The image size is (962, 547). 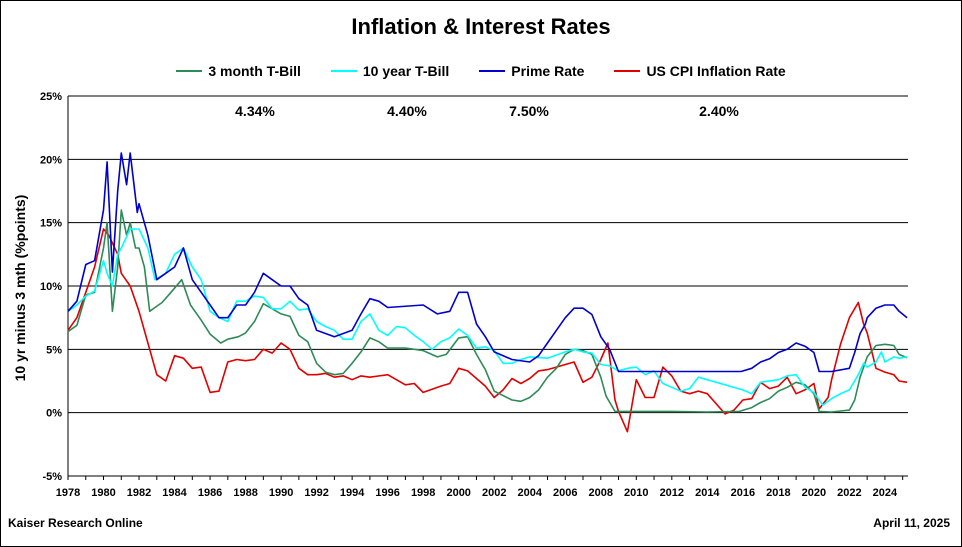 What do you see at coordinates (316, 493) in the screenshot?
I see `x-tick-label: 1992` at bounding box center [316, 493].